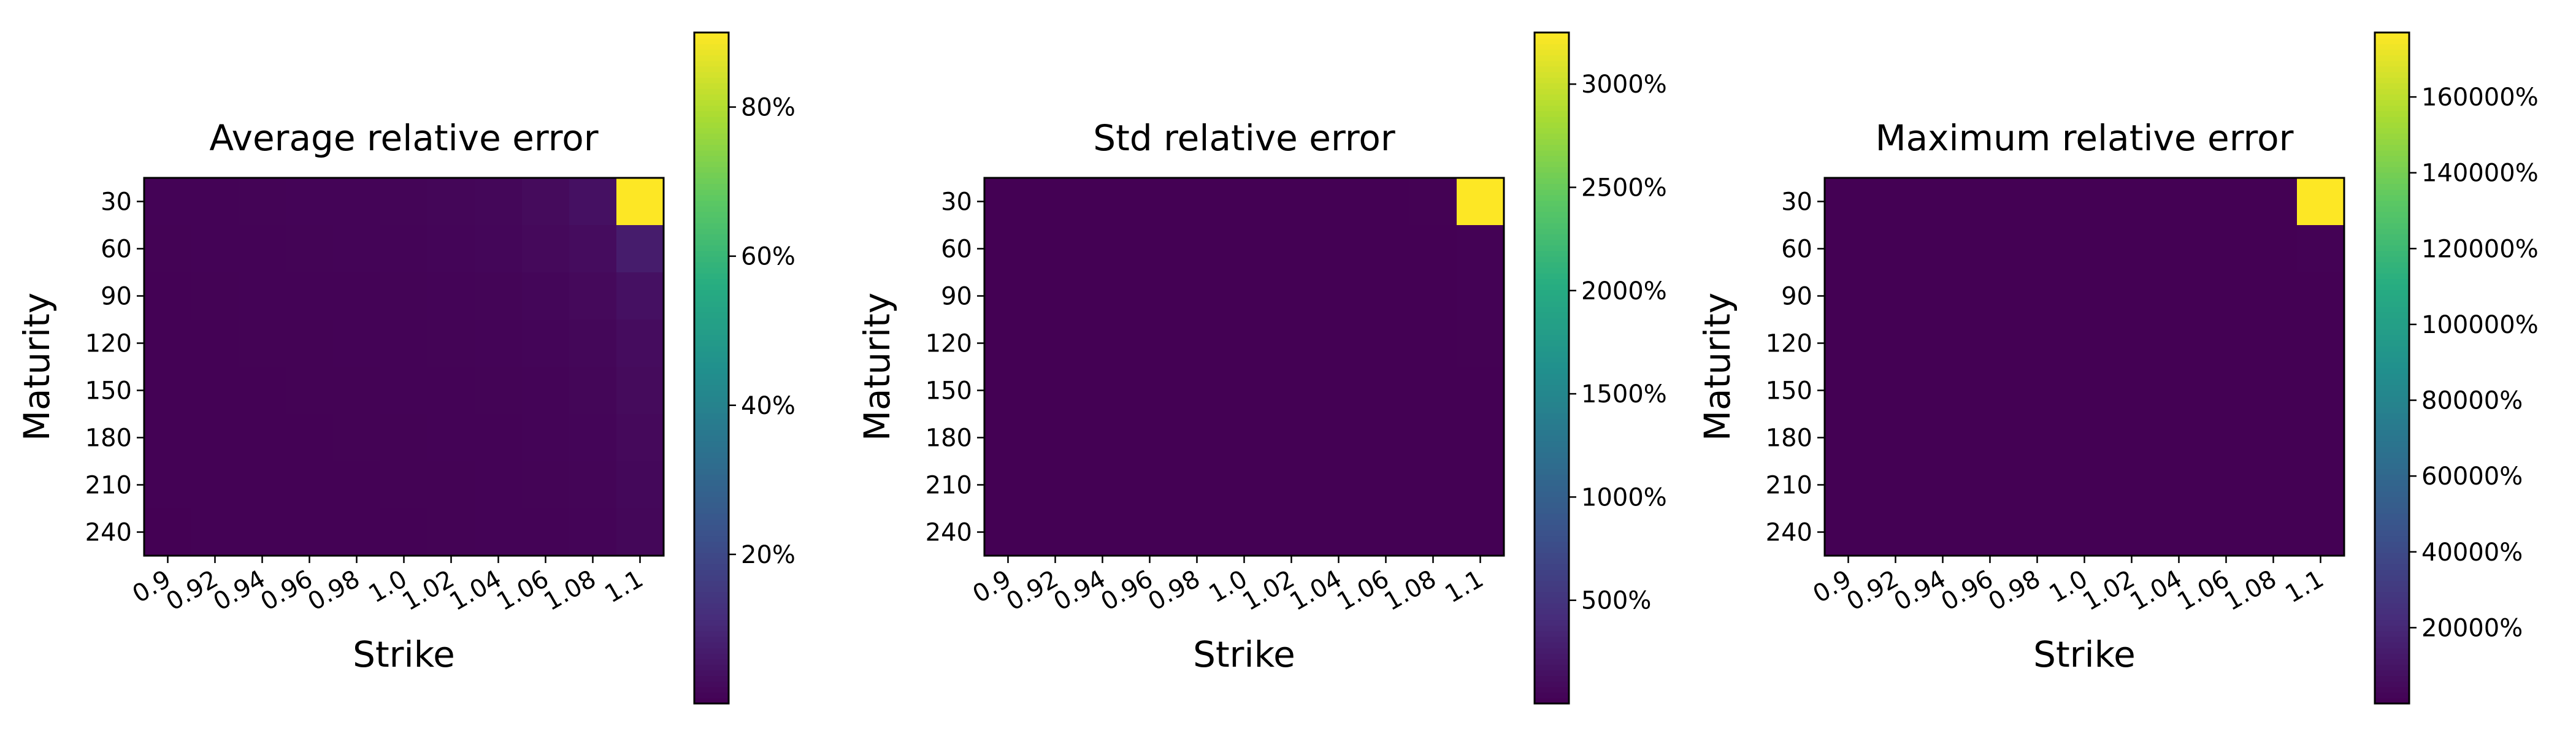 This screenshot has height=736, width=2576. I want to click on colorbar-frame, so click(711, 368).